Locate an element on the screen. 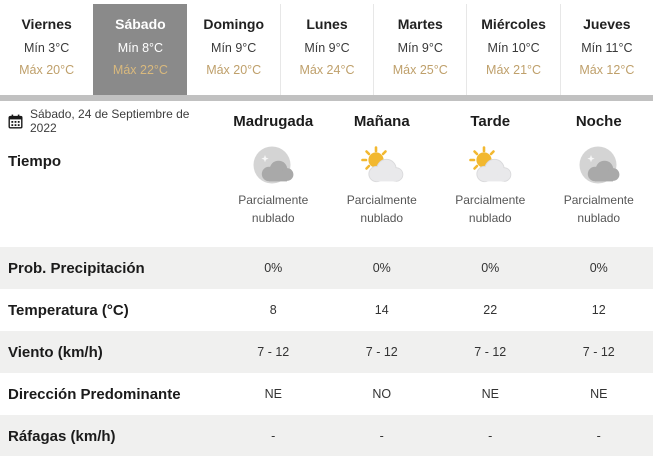 The image size is (653, 456). cell-value: 22 is located at coordinates (490, 310).